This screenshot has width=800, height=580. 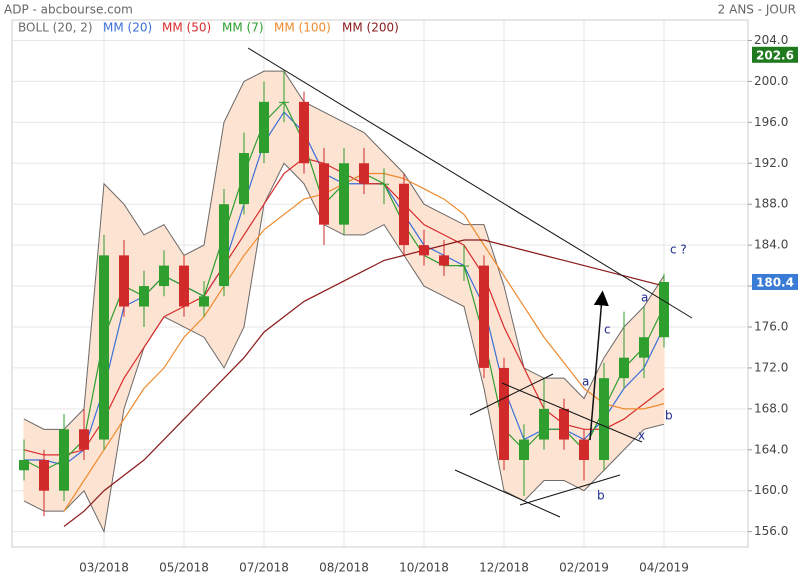 What do you see at coordinates (678, 250) in the screenshot?
I see `annotation: c ?` at bounding box center [678, 250].